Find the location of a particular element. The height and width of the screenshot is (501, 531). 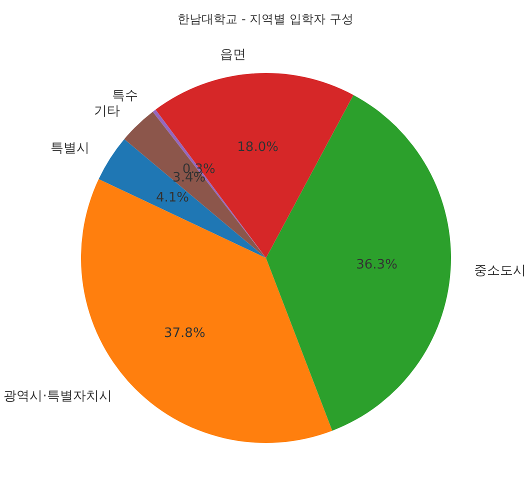

slice-label: 읍면 is located at coordinates (233, 55).